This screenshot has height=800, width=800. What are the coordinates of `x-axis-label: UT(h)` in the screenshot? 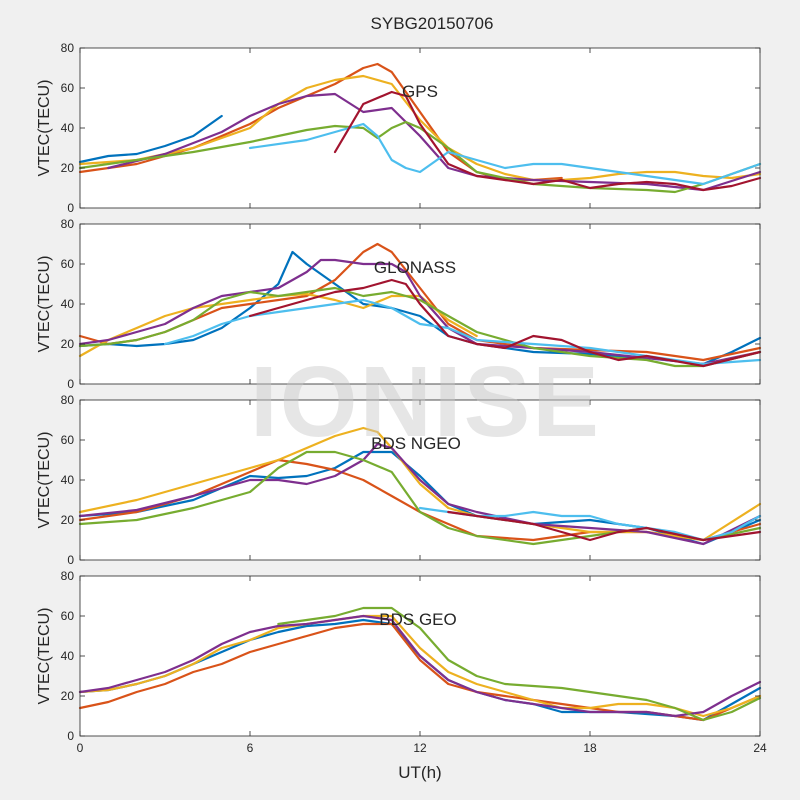 It's located at (419, 772).